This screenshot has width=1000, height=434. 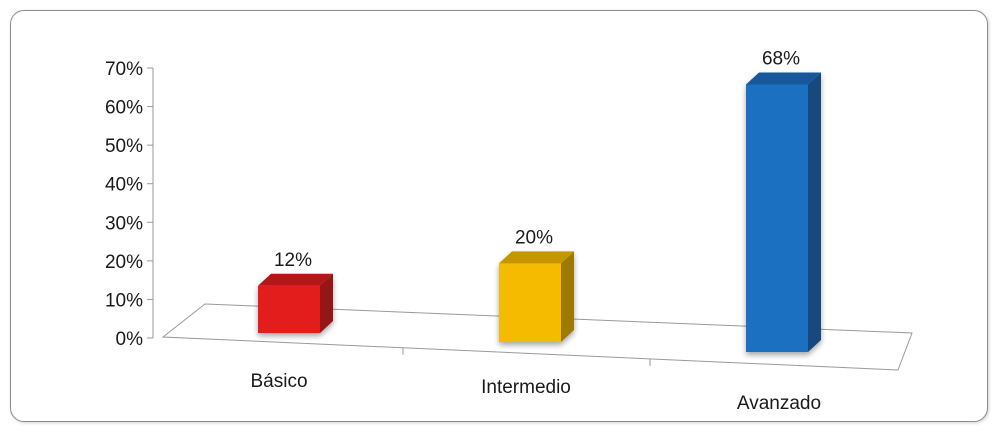 What do you see at coordinates (130, 339) in the screenshot?
I see `y-tick-label: 0%` at bounding box center [130, 339].